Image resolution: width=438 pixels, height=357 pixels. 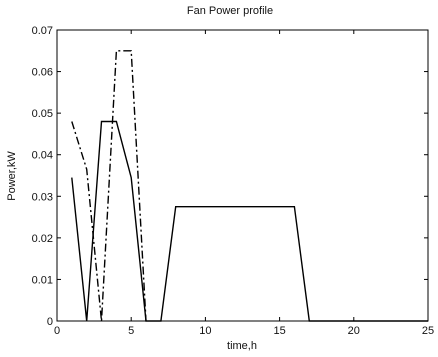 What do you see at coordinates (42, 197) in the screenshot?
I see `y-tick-label: 0.03` at bounding box center [42, 197].